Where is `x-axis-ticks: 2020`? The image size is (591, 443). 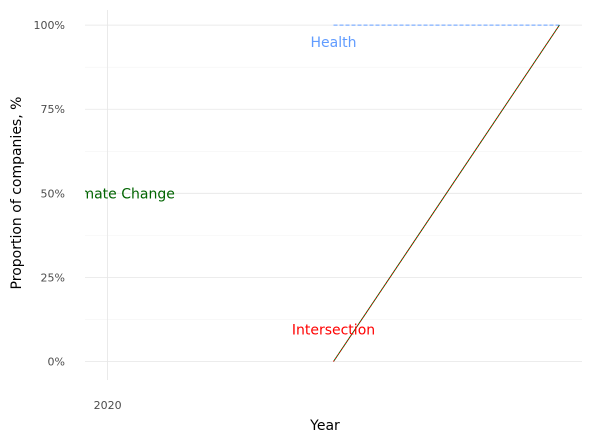 x-axis-ticks: 2020 is located at coordinates (108, 405).